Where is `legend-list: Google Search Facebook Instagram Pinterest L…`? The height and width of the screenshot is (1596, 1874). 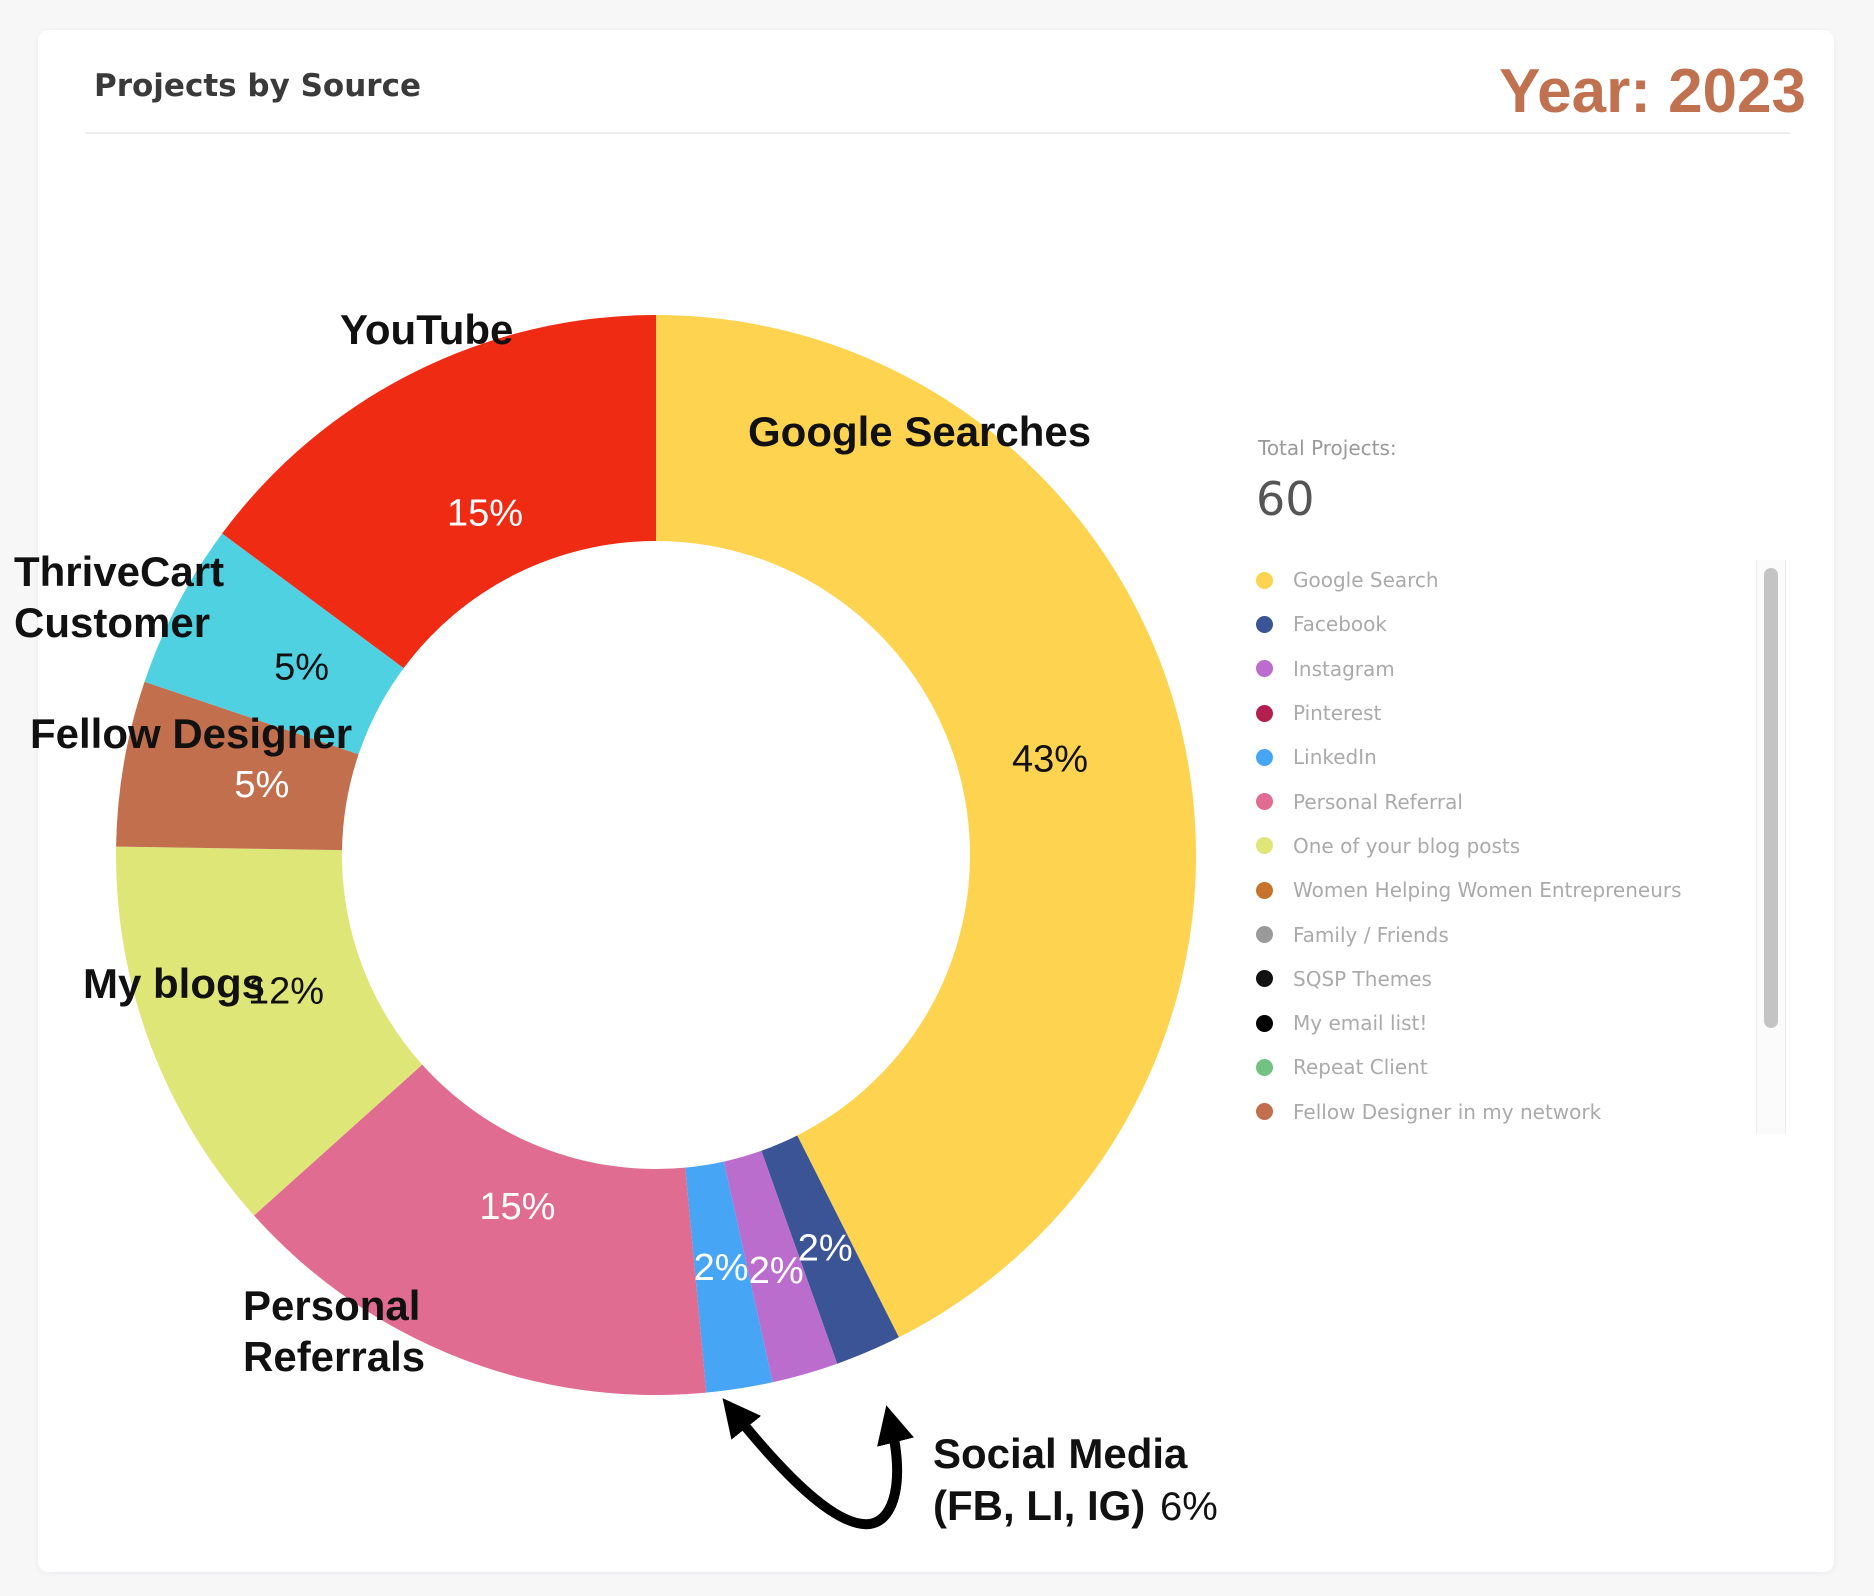
legend-list: Google Search Facebook Instagram Pinterest L… is located at coordinates (1506, 846).